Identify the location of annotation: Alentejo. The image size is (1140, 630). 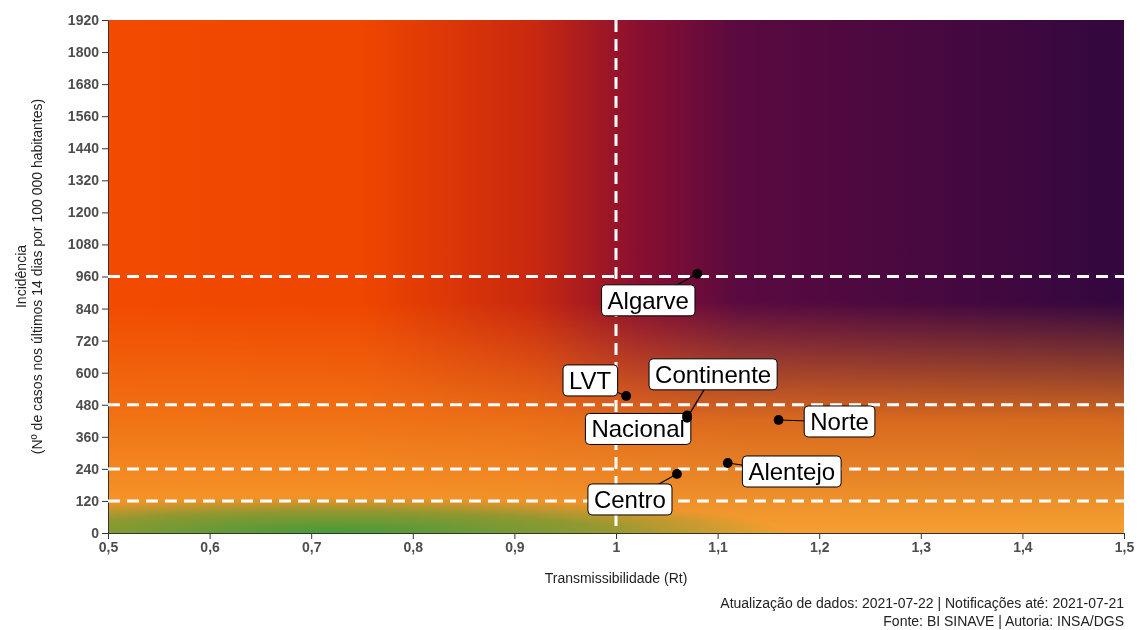
(792, 471).